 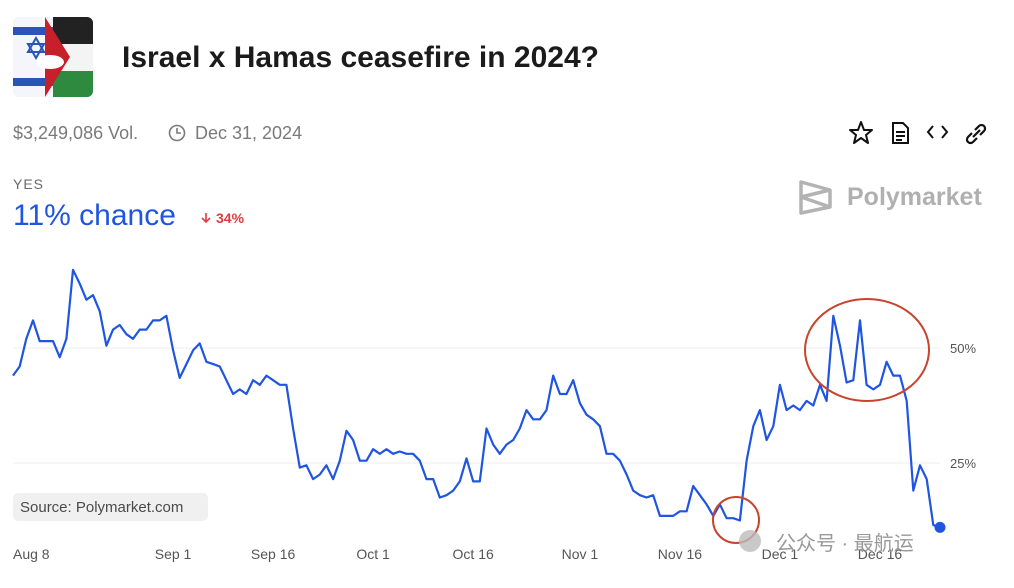 I want to click on x-tick-label: Sep 1, so click(x=173, y=554).